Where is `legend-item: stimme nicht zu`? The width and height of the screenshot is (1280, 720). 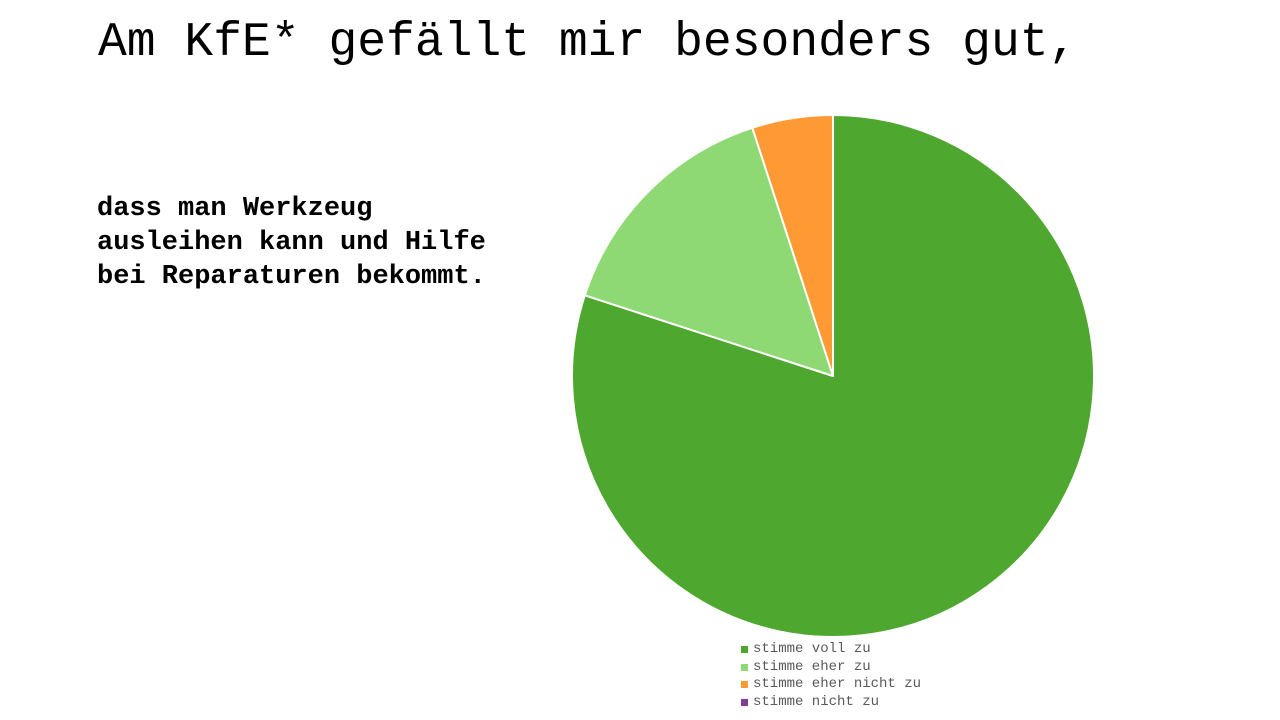
legend-item: stimme nicht zu is located at coordinates (831, 703).